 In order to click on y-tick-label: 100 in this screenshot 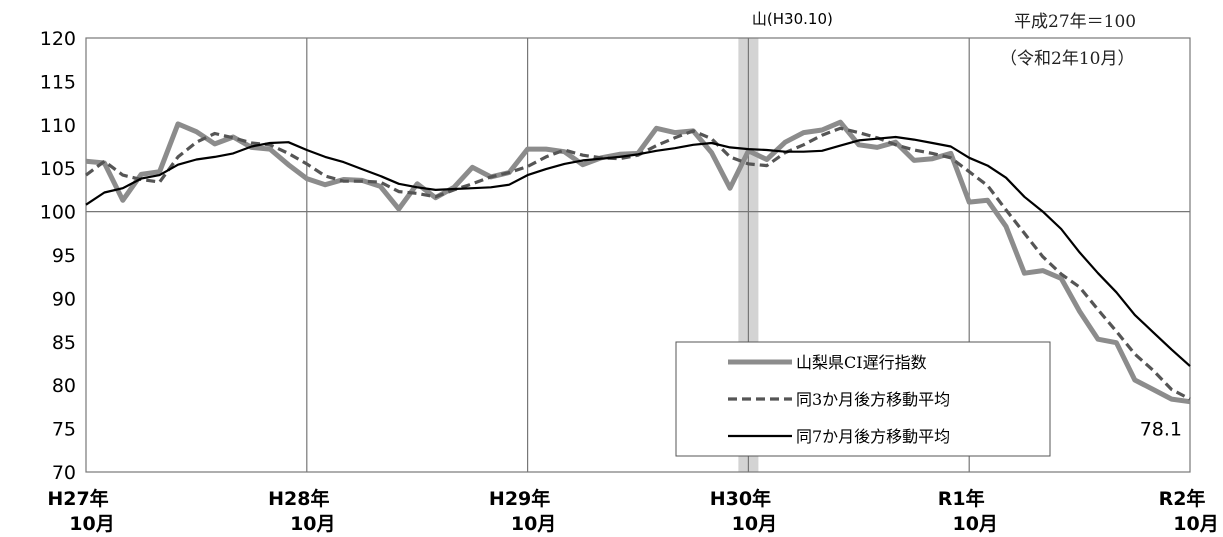, I will do `click(58, 213)`.